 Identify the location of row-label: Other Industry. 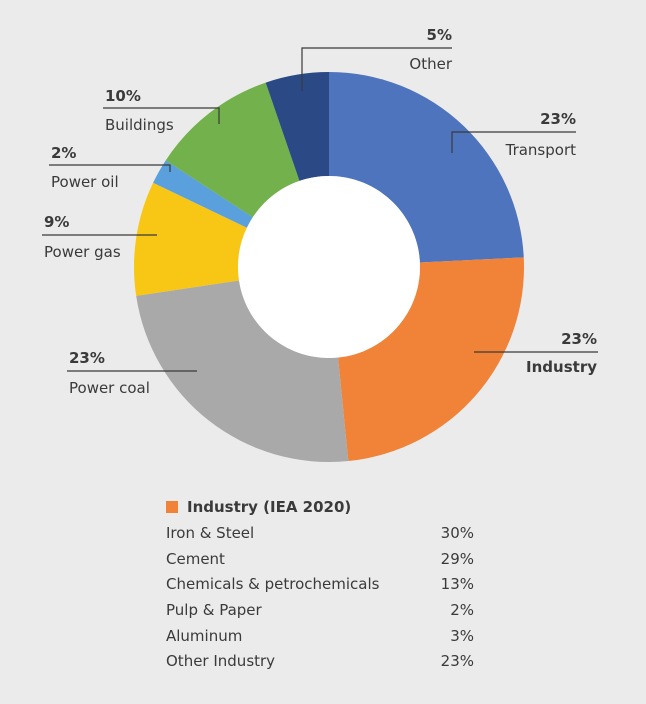
(221, 661).